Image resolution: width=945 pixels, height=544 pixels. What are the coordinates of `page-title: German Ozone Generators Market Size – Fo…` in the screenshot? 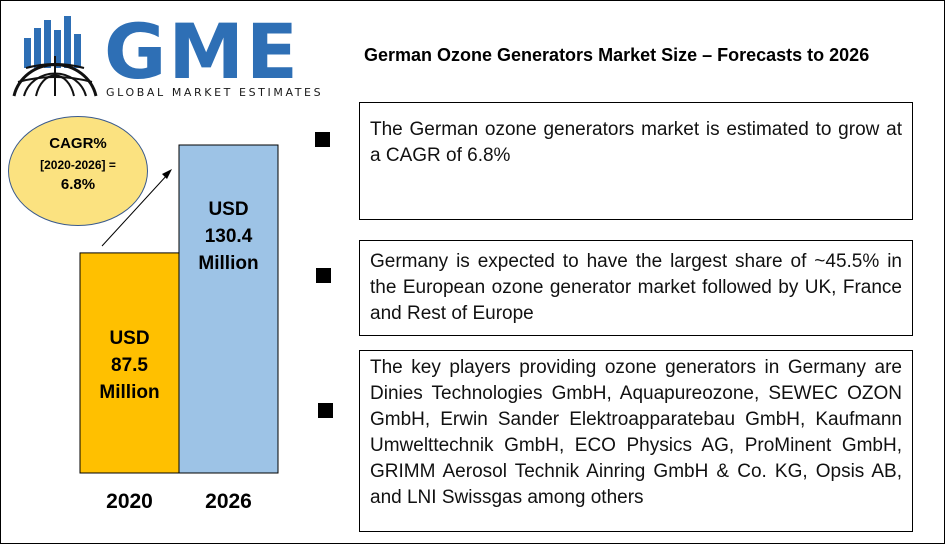 It's located at (617, 55).